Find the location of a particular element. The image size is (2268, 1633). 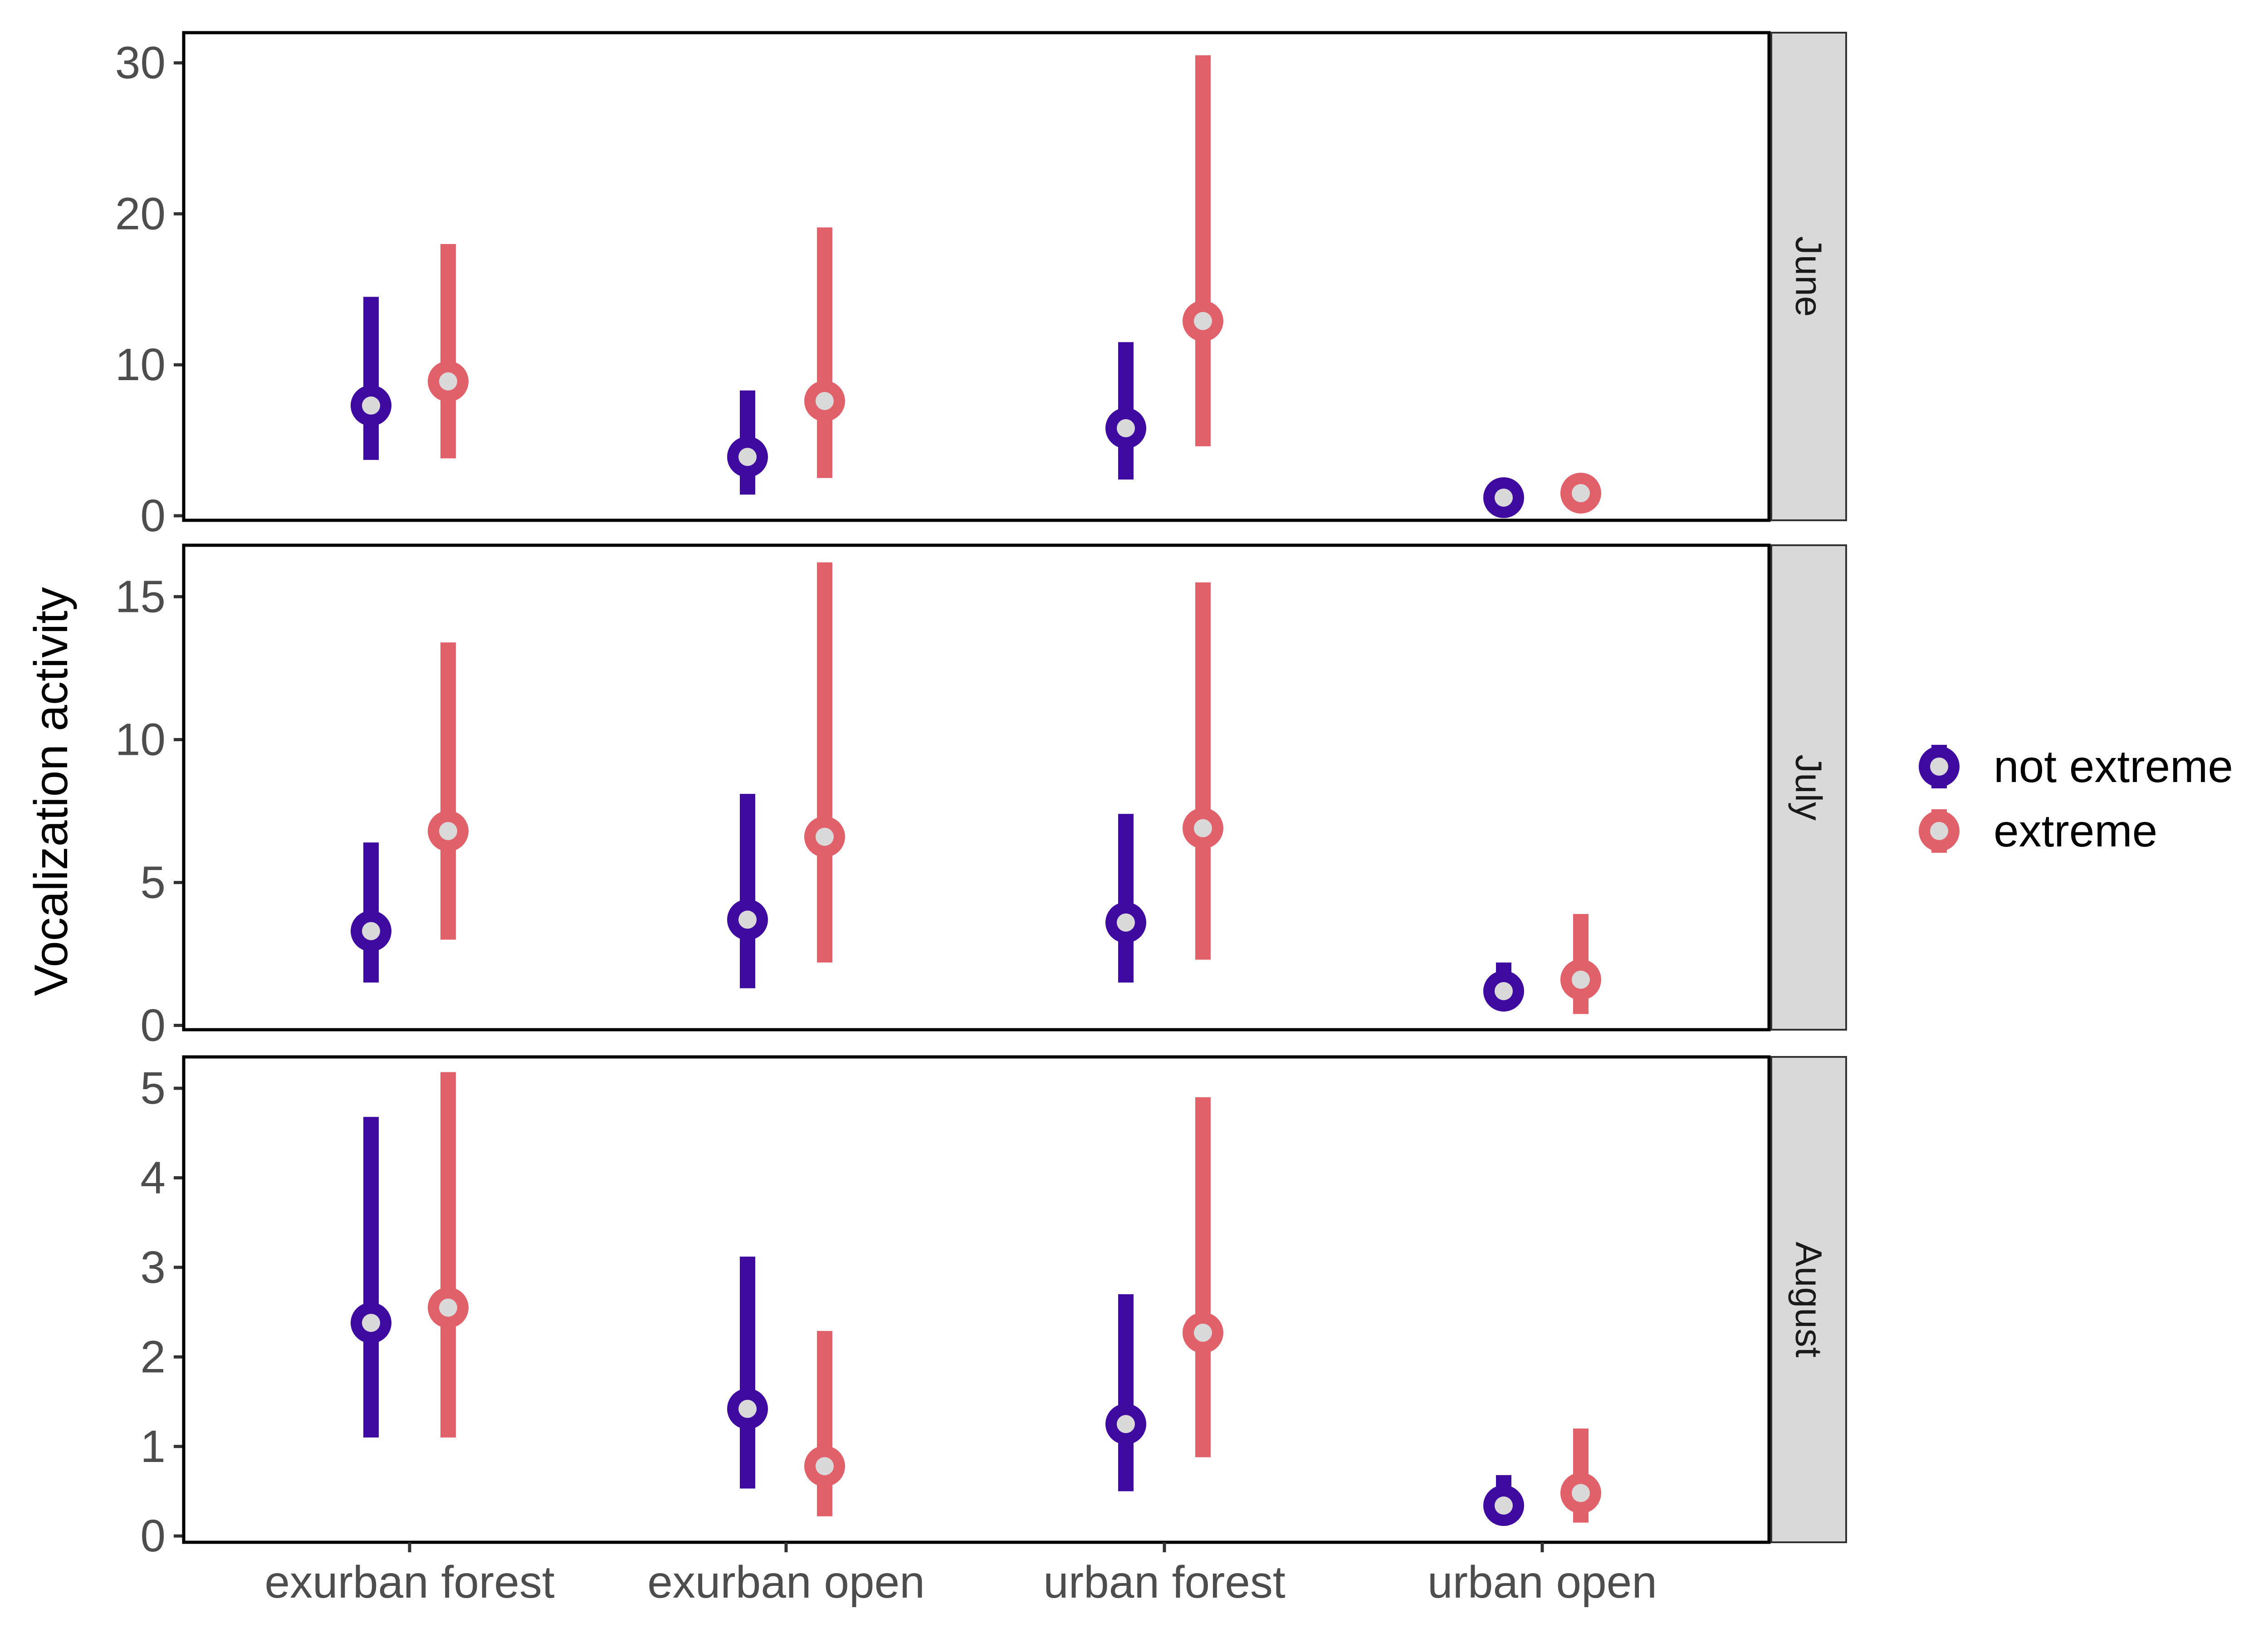

x-tick-label-exurban-forest: exurban forest is located at coordinates (409, 1582).